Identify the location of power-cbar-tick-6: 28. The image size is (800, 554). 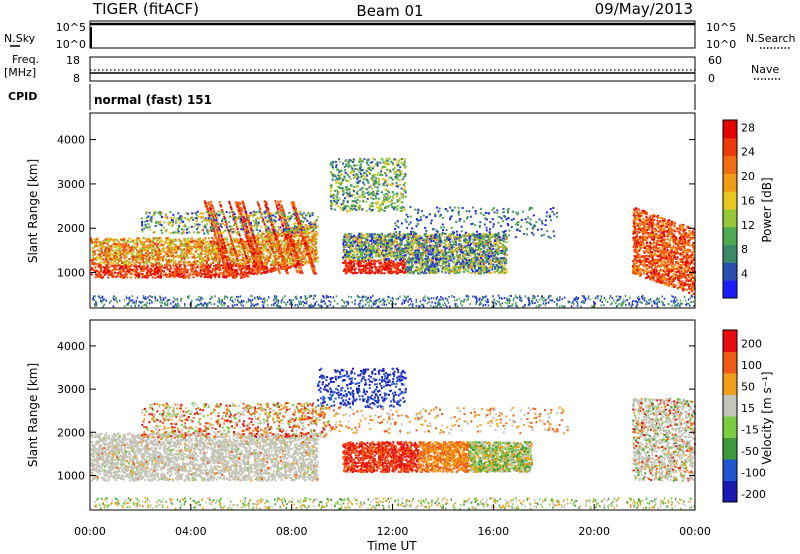
(748, 127).